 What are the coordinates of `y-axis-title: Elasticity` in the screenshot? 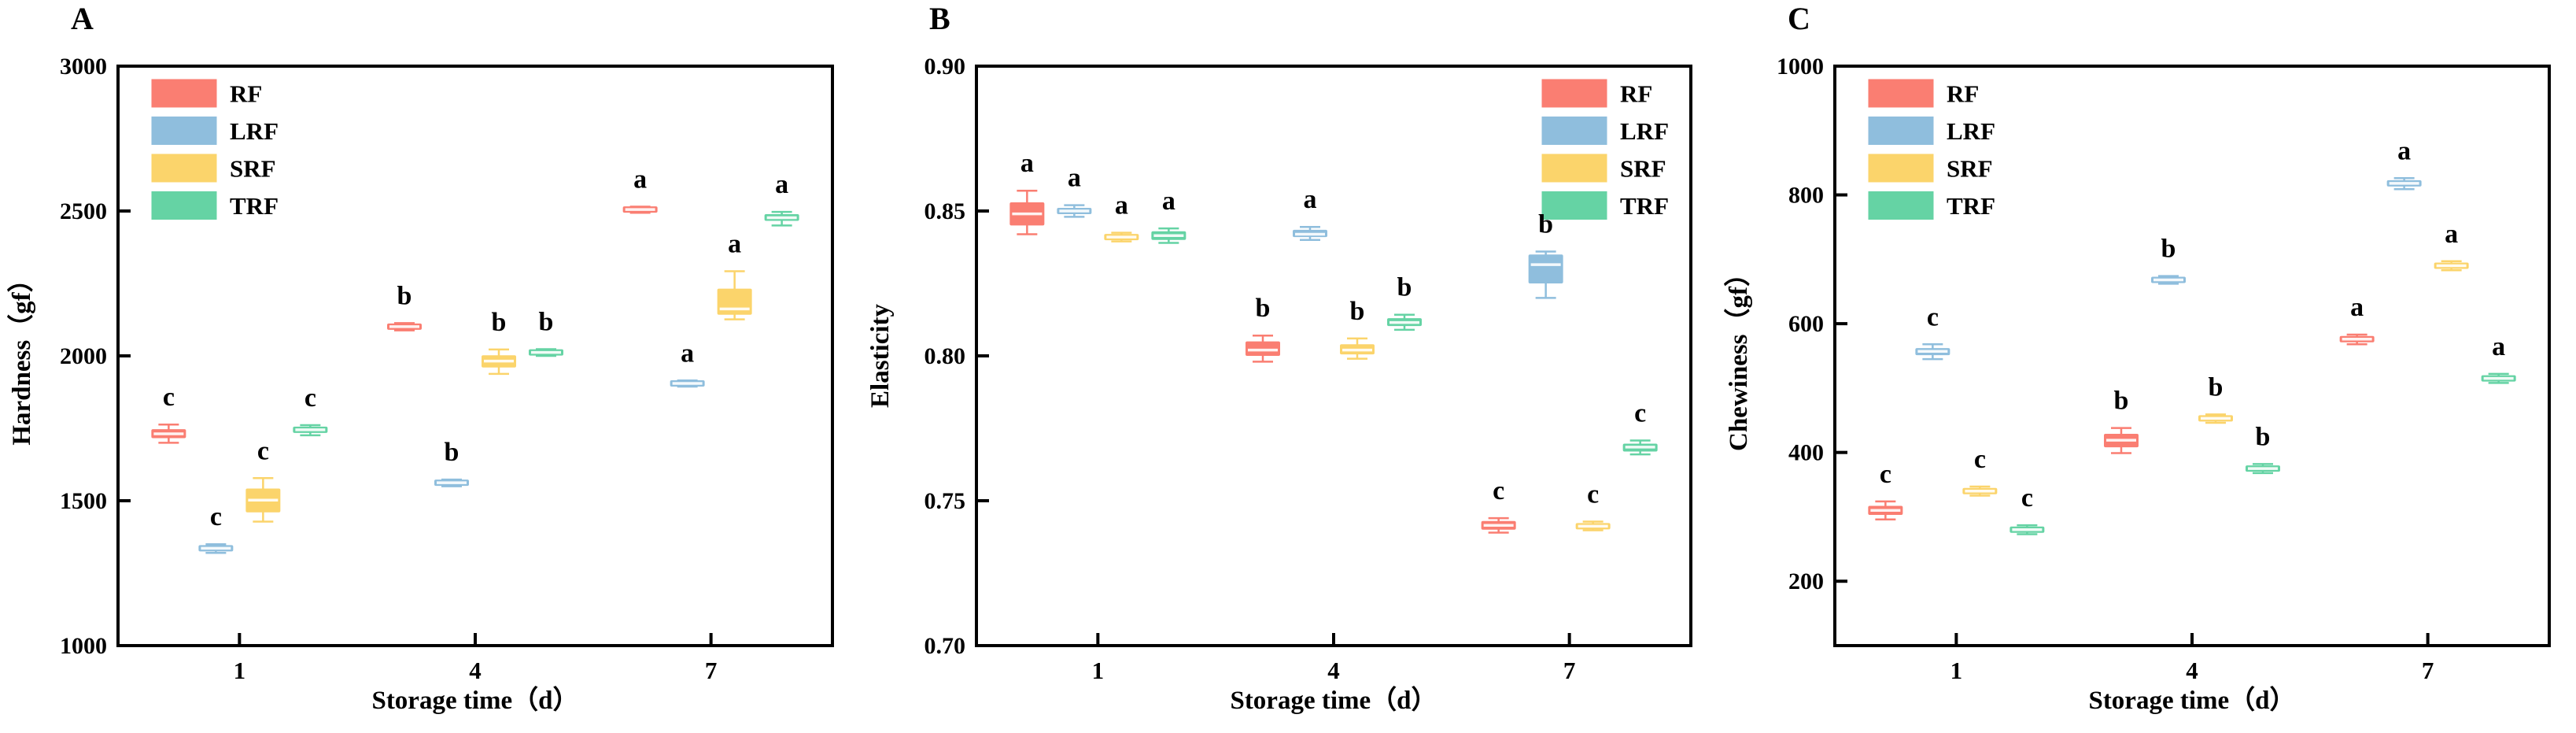 It's located at (881, 356).